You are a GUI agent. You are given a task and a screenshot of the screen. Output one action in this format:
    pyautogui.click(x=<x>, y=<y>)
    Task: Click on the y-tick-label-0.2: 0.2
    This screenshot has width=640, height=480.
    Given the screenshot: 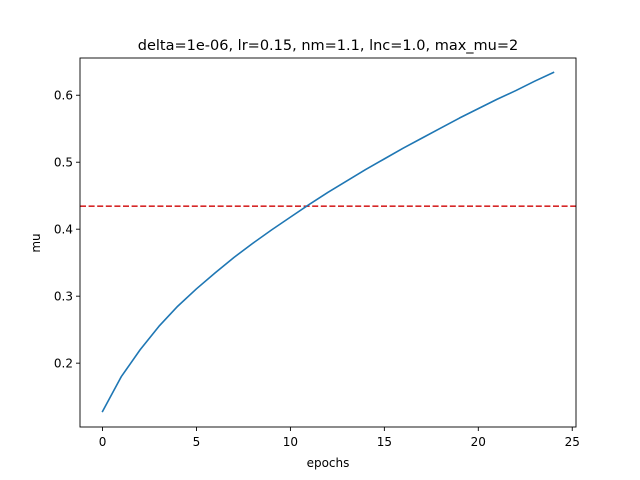 What is the action you would take?
    pyautogui.click(x=63, y=364)
    